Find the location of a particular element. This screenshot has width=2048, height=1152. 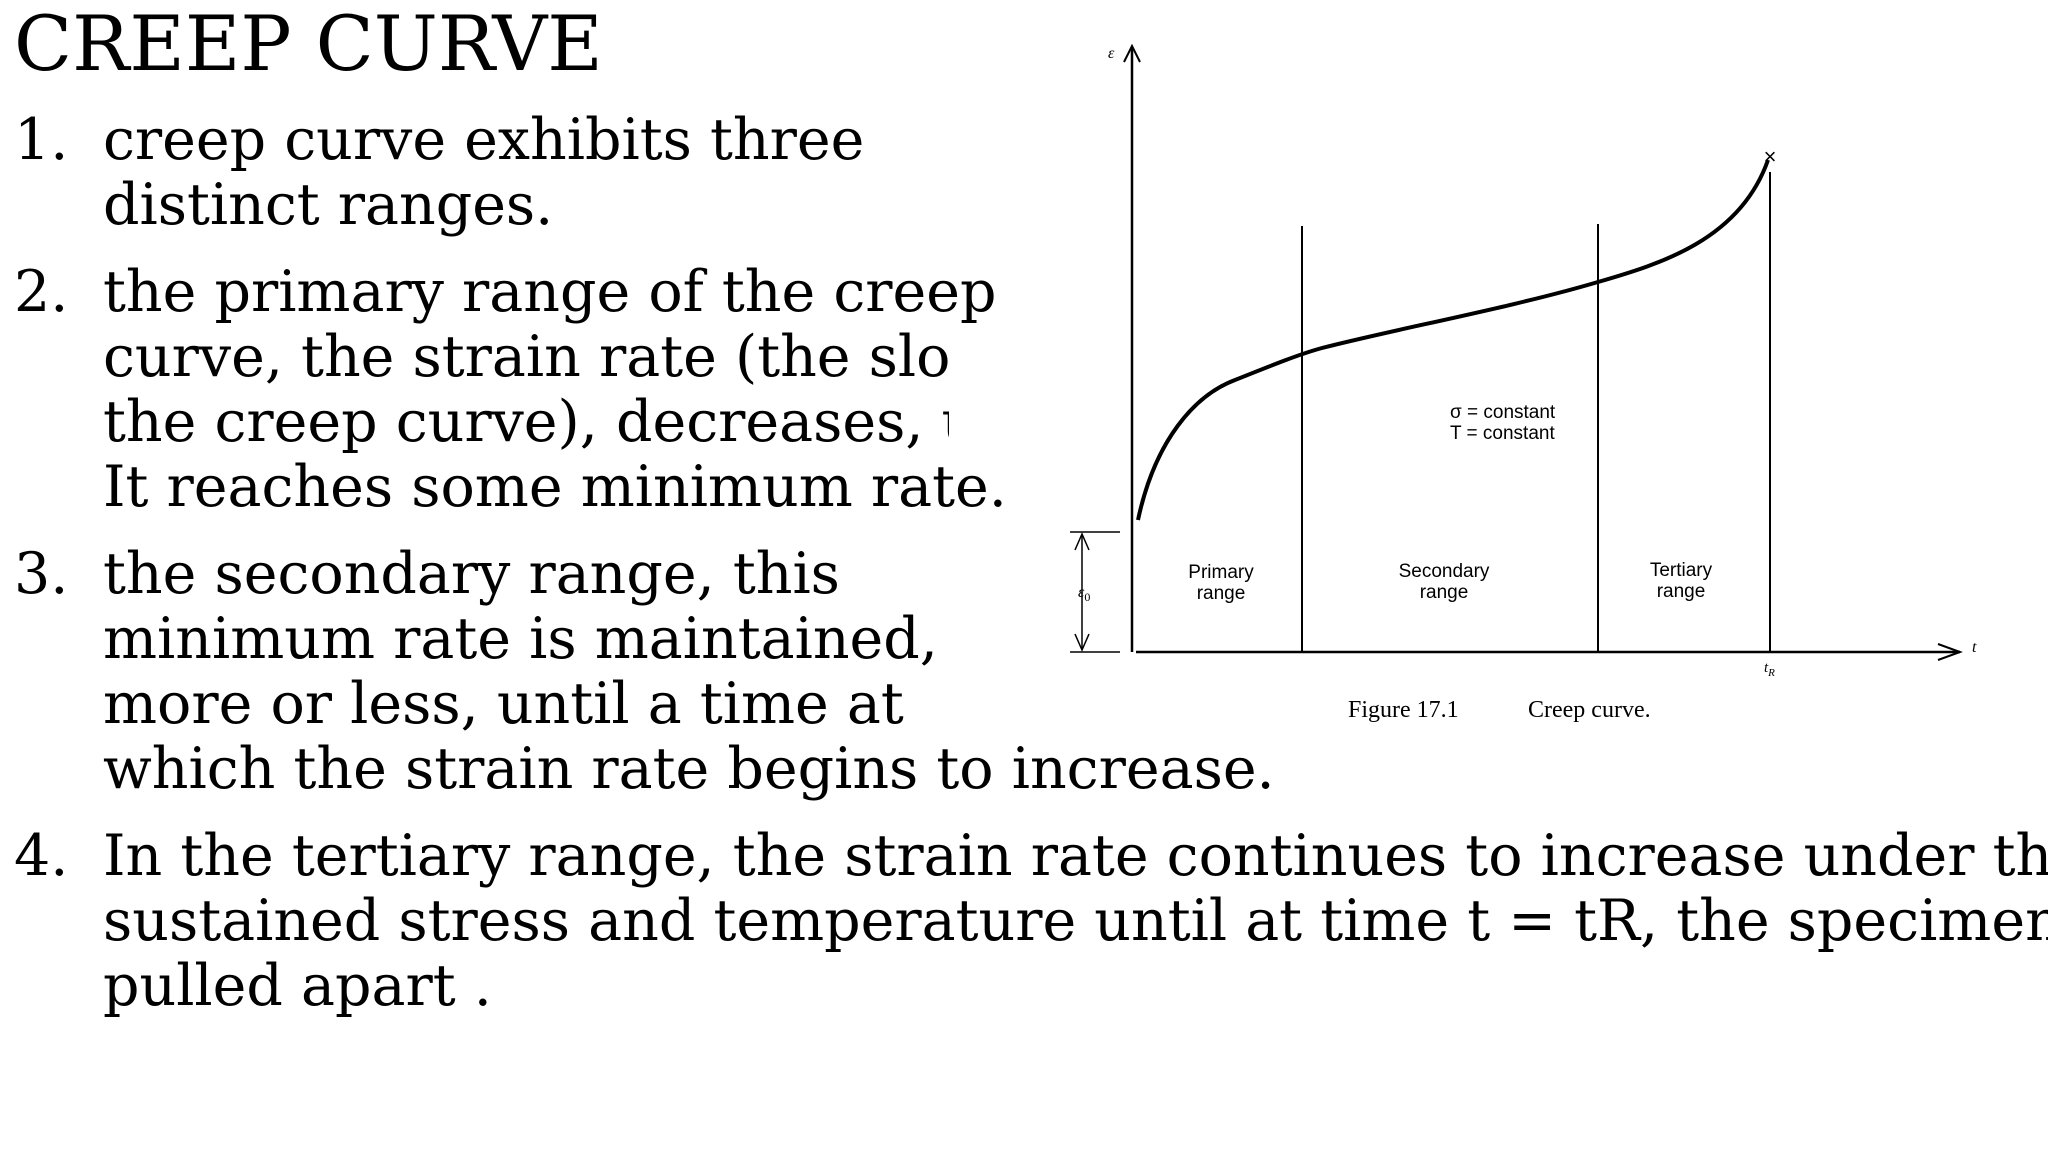

x-axis-label: t is located at coordinates (1974, 647).